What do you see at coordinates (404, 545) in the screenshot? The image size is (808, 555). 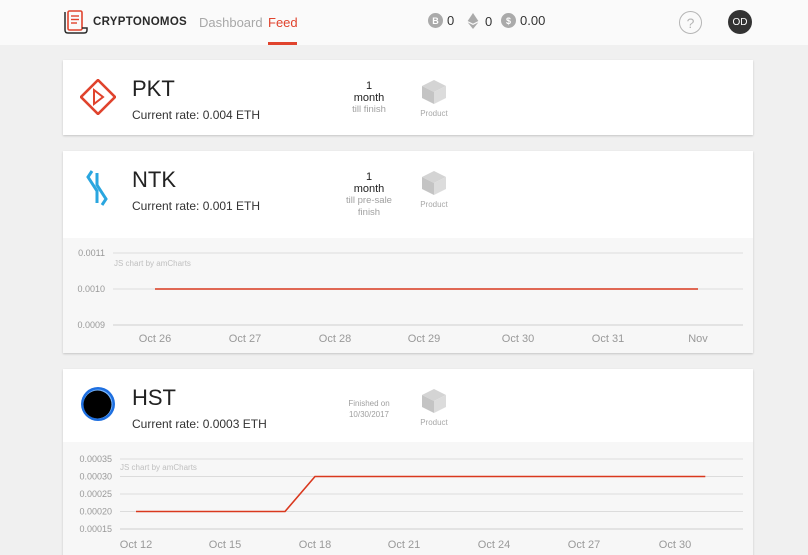 I see `x-tick-label: Oct 21` at bounding box center [404, 545].